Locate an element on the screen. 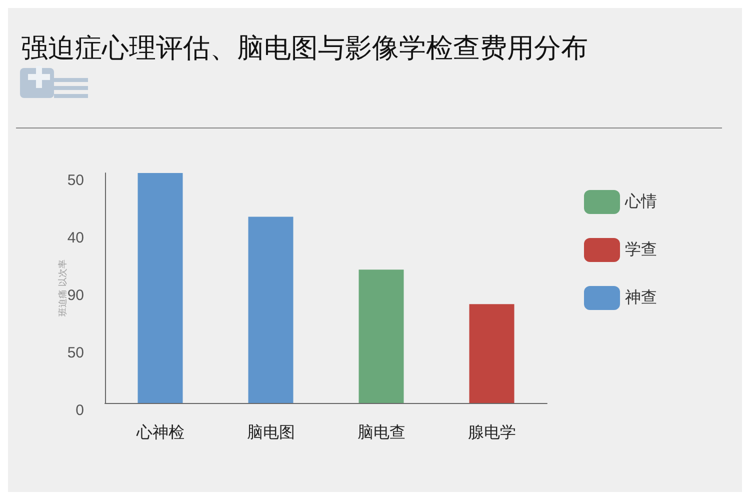 This screenshot has height=500, width=750. text: 0 is located at coordinates (80, 410).